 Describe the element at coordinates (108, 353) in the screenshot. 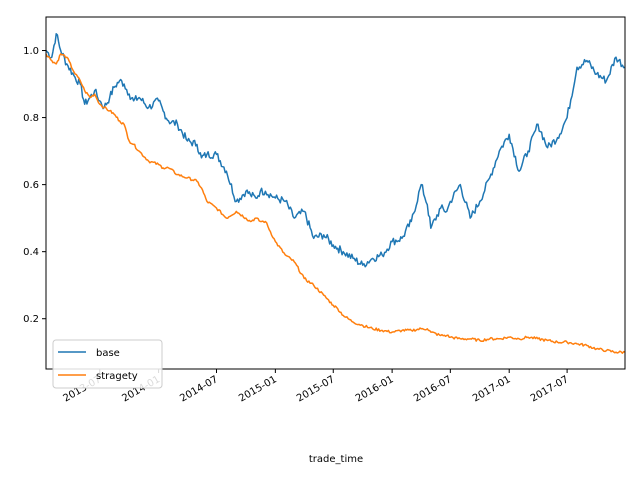

I see `legend-label-base: base` at that location.